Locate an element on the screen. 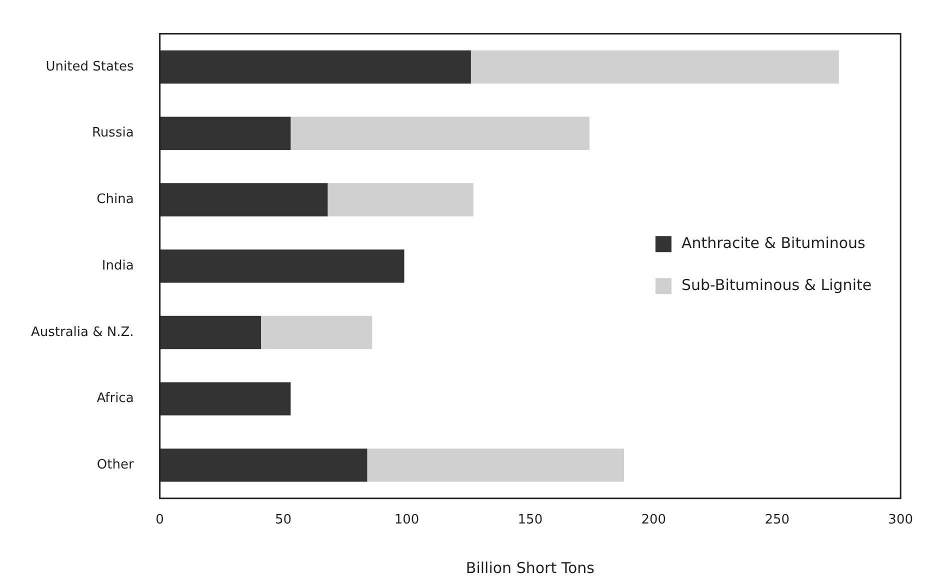 The width and height of the screenshot is (927, 588). x-tick-label: 0 is located at coordinates (160, 520).